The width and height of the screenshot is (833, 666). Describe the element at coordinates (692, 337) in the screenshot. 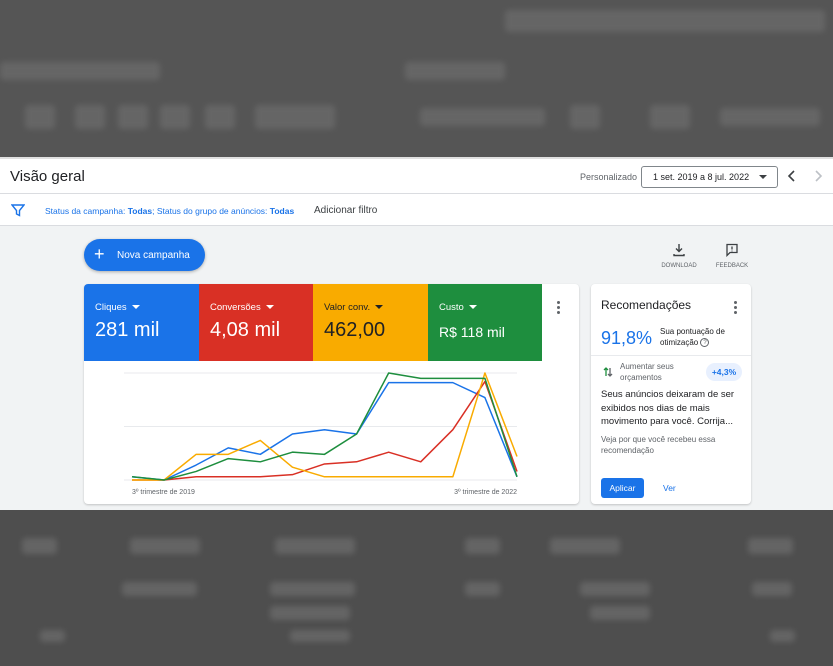

I see `optimization-score-label: Sua pontuação de otimização ?` at that location.